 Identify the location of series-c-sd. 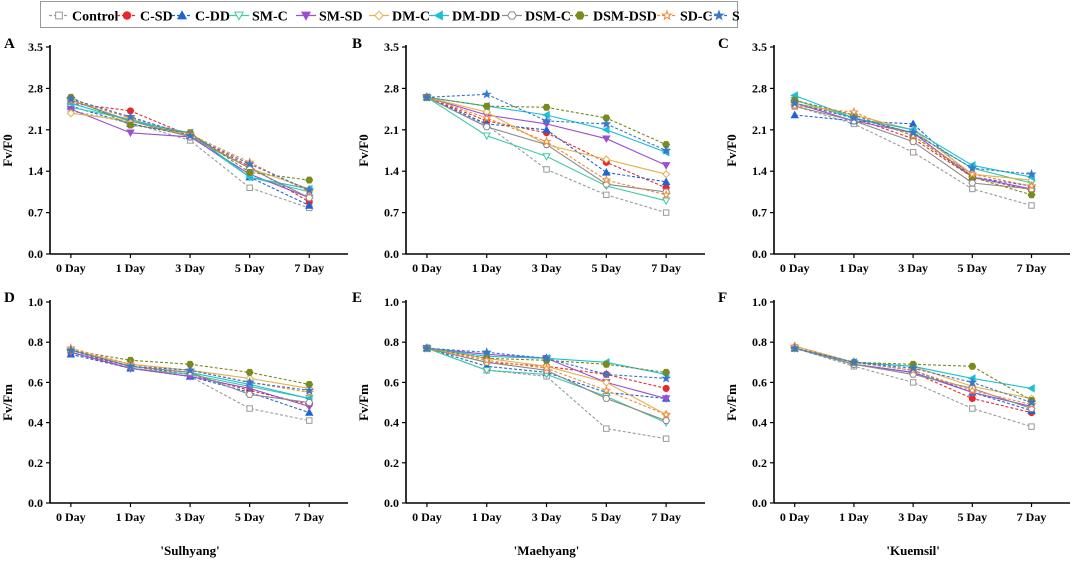
(190, 152).